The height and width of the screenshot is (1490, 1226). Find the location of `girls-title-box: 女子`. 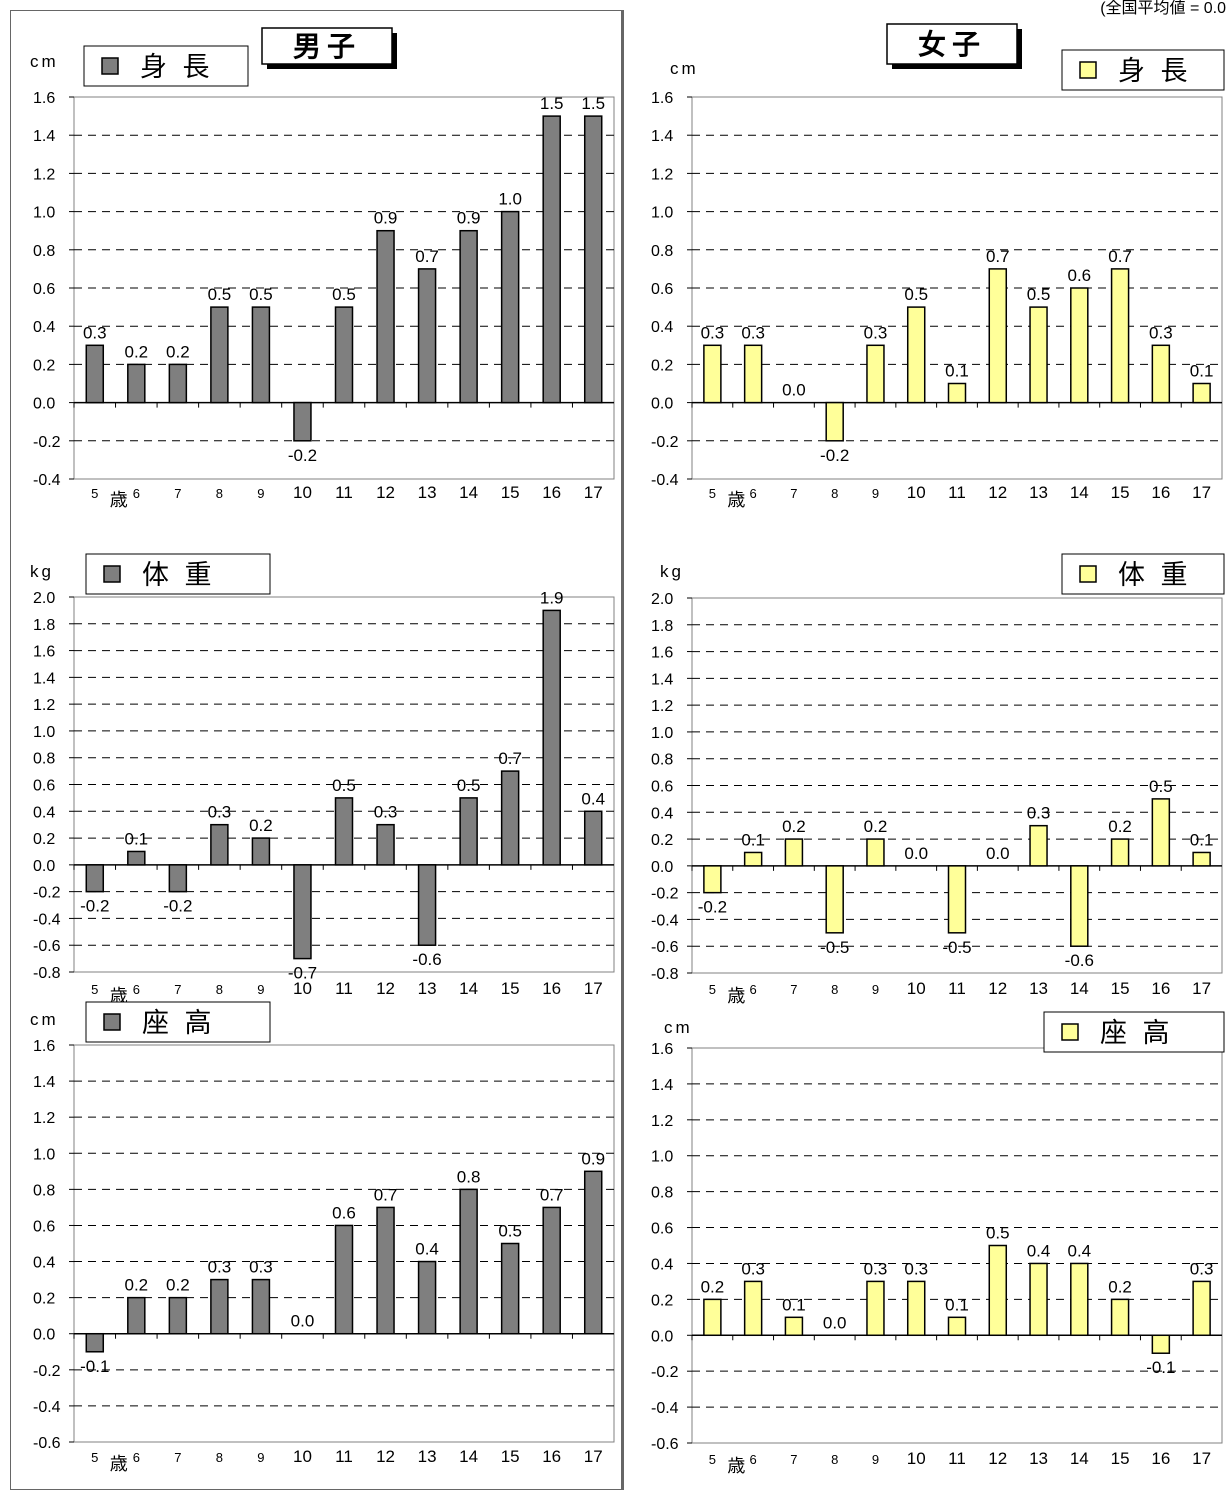

girls-title-box: 女子 is located at coordinates (954, 46).